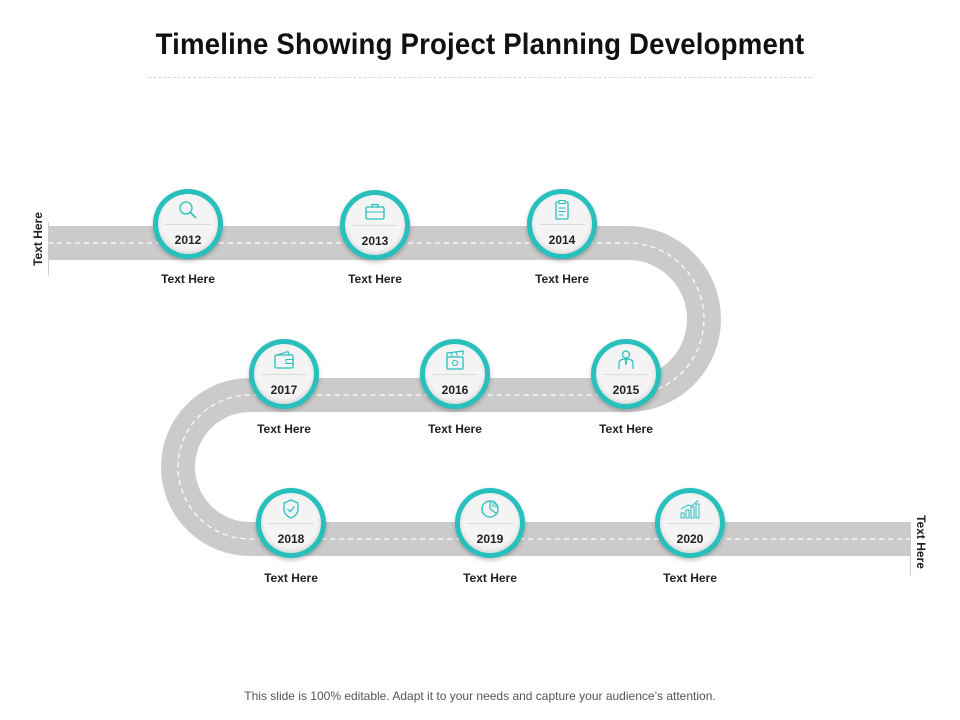  What do you see at coordinates (921, 542) in the screenshot?
I see `side-label-end: Text Here` at bounding box center [921, 542].